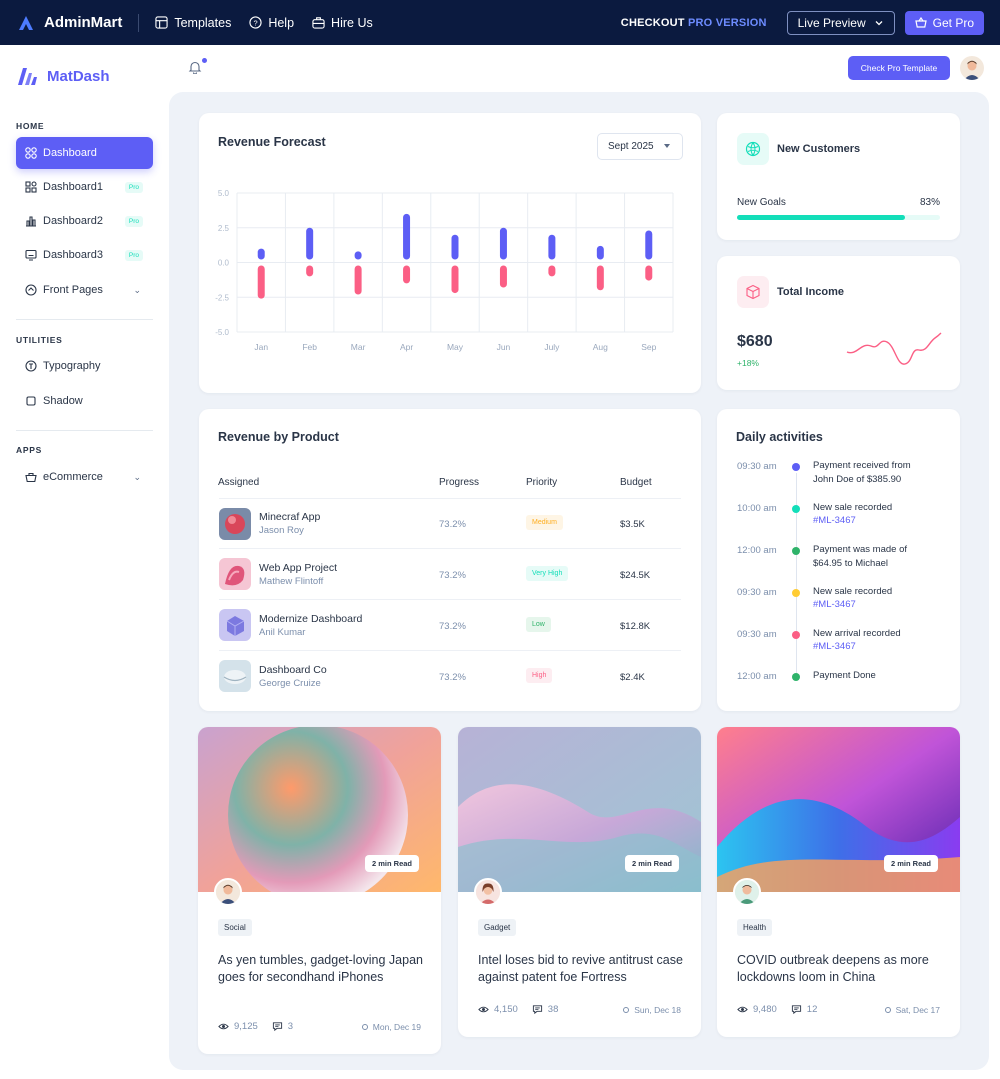 The width and height of the screenshot is (1000, 1079). Describe the element at coordinates (73, 290) in the screenshot. I see `sidebar-item-label: Front Pages` at that location.